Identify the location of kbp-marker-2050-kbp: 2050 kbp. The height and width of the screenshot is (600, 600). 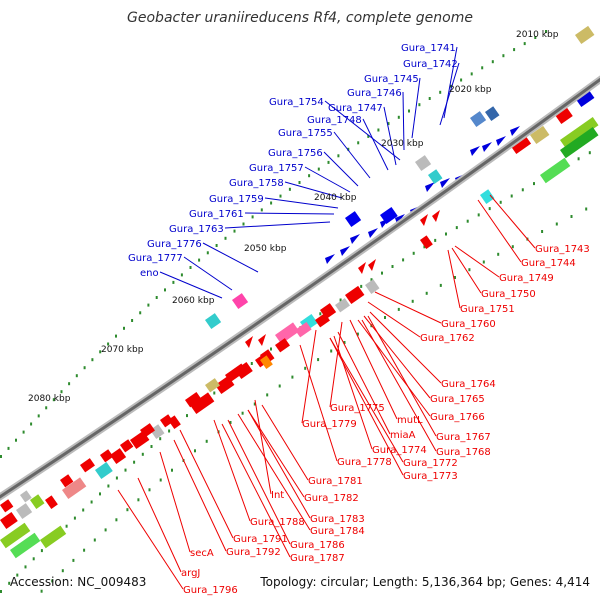
(265, 249).